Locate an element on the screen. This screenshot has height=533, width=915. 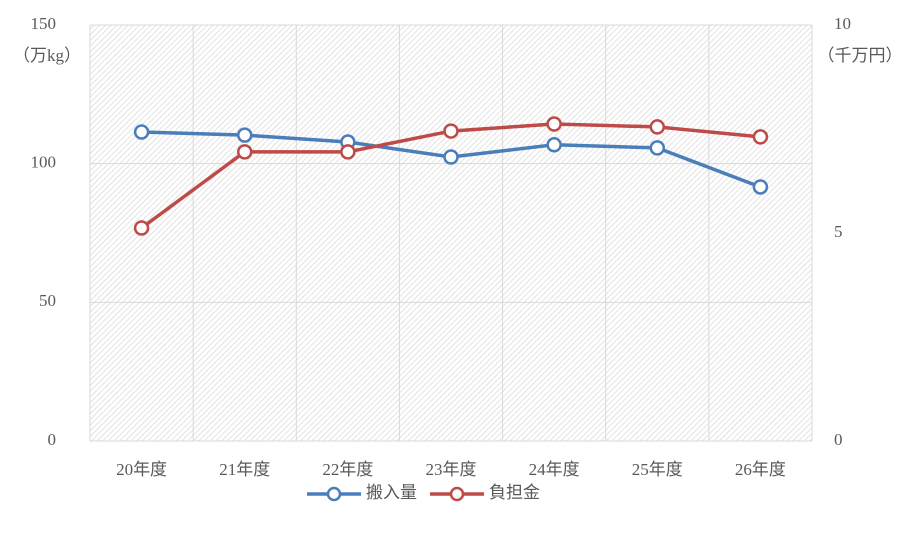
x-tick-label: 26年度 is located at coordinates (760, 469).